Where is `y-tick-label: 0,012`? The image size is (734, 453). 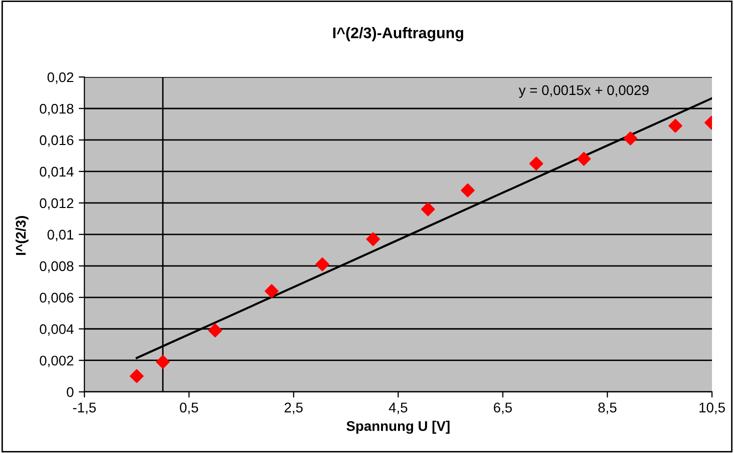 y-tick-label: 0,012 is located at coordinates (57, 204).